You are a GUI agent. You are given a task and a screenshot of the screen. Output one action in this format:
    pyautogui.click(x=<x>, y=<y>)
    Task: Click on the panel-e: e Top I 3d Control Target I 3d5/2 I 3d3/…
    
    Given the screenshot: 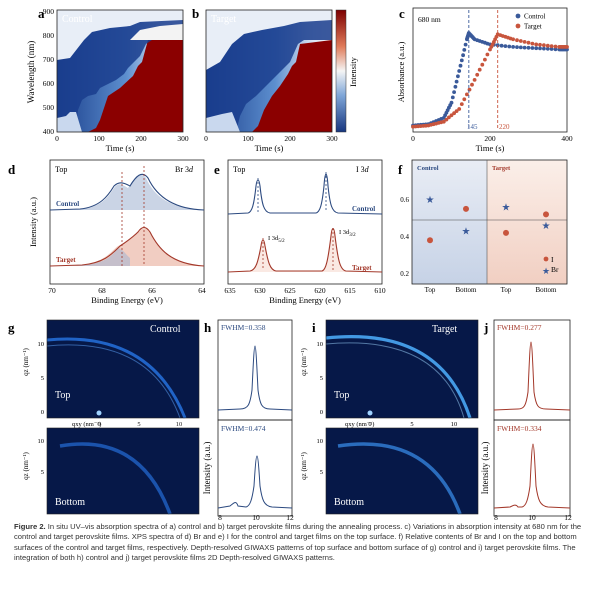 What is the action you would take?
    pyautogui.click(x=300, y=232)
    